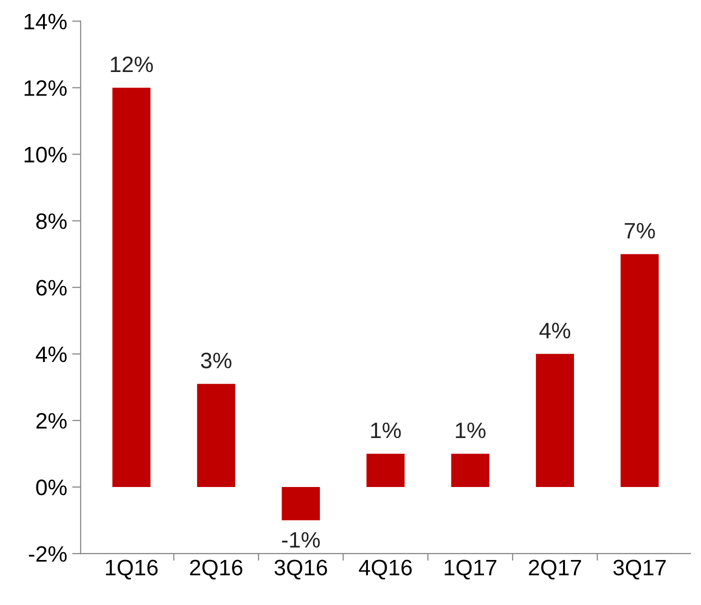 This screenshot has height=605, width=701. Describe the element at coordinates (45, 22) in the screenshot. I see `y-tick-label: 14%` at that location.